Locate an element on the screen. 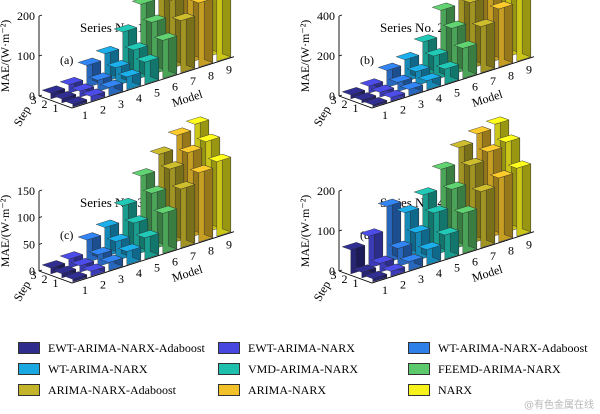 This screenshot has width=600, height=414. legend-label: WT-ARIMA-NARX is located at coordinates (98, 368).